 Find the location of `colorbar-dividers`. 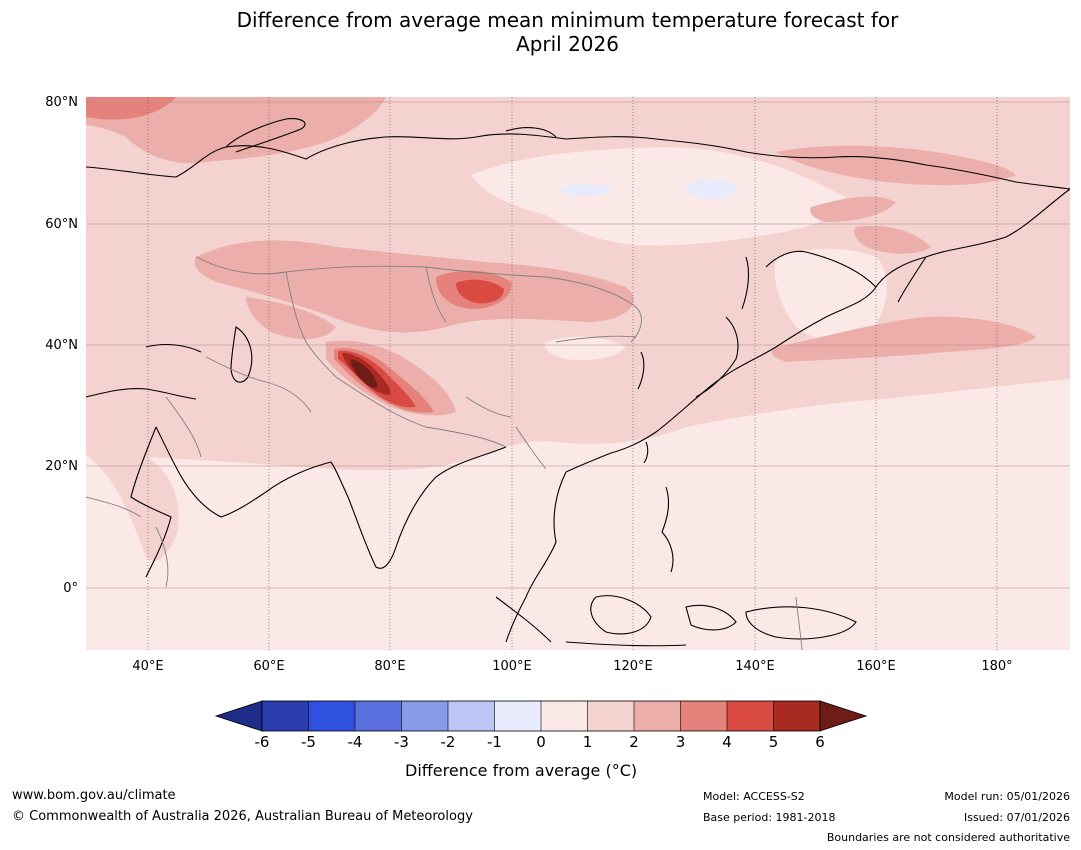

colorbar-dividers is located at coordinates (541, 716).